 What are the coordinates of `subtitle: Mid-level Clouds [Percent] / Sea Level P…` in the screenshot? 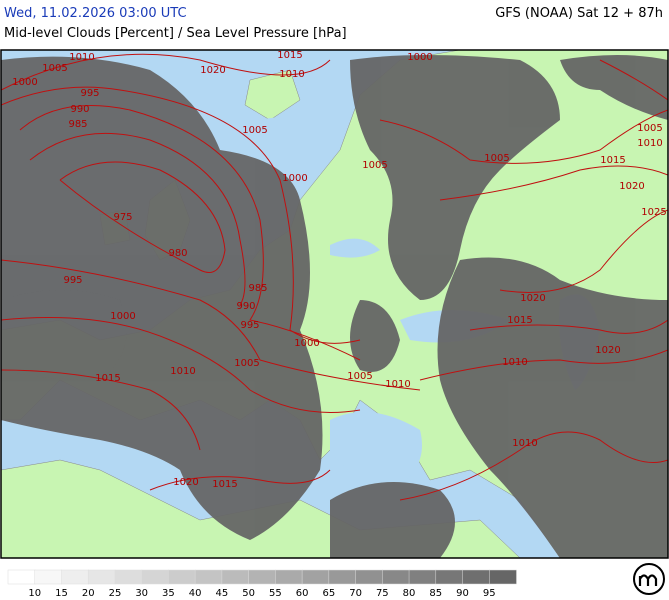 It's located at (175, 33).